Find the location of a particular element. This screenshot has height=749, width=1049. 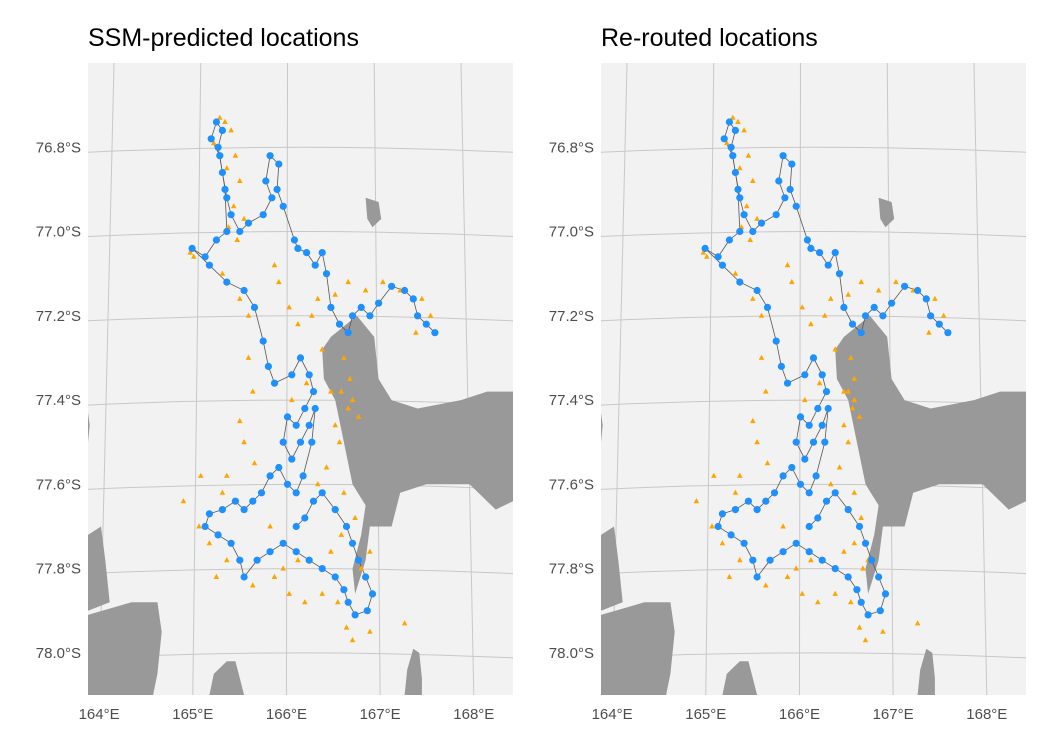

small-island is located at coordinates (886, 212).